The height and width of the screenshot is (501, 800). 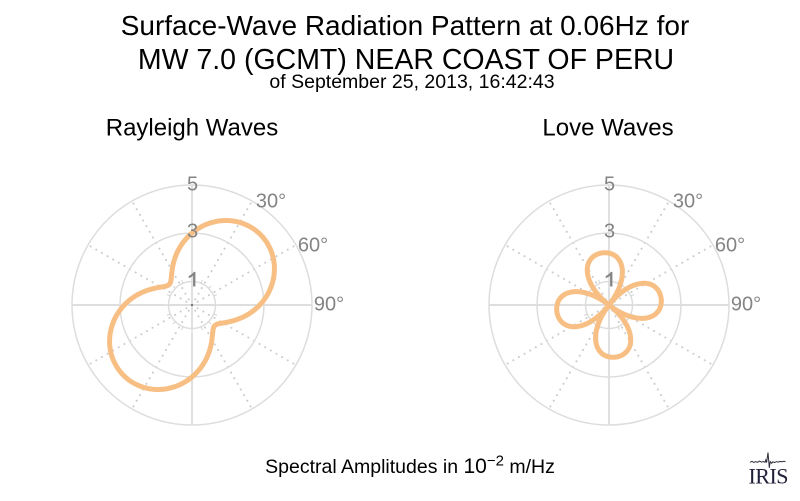 I want to click on svg-text: Rayleigh Waves, so click(x=192, y=128).